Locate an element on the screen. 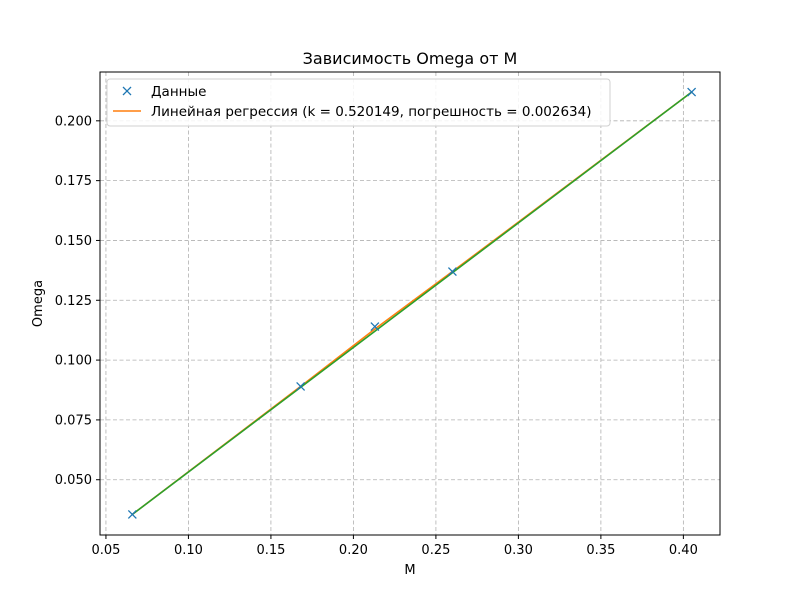  x-tick-label: 0.25 is located at coordinates (435, 550).